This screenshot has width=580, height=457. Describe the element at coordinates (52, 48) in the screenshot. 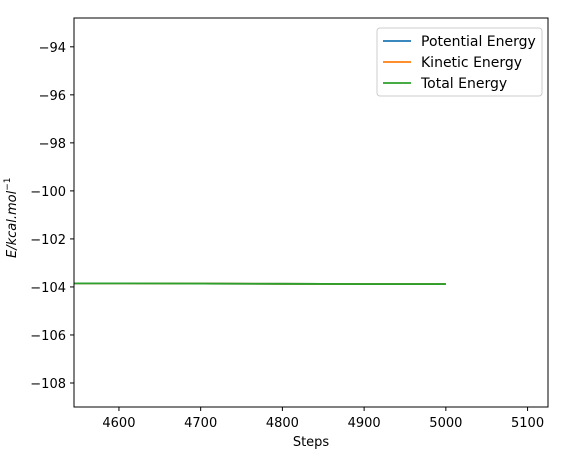

I see `y-tick-label: −94` at that location.